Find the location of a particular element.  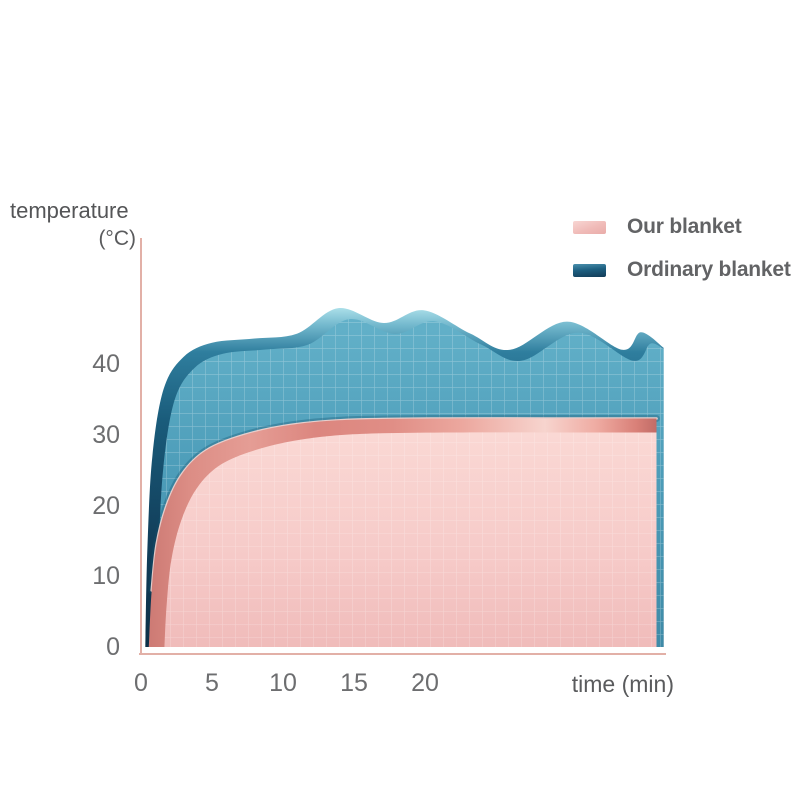

legend: Our blanket Ordinary blanket is located at coordinates (682, 257).